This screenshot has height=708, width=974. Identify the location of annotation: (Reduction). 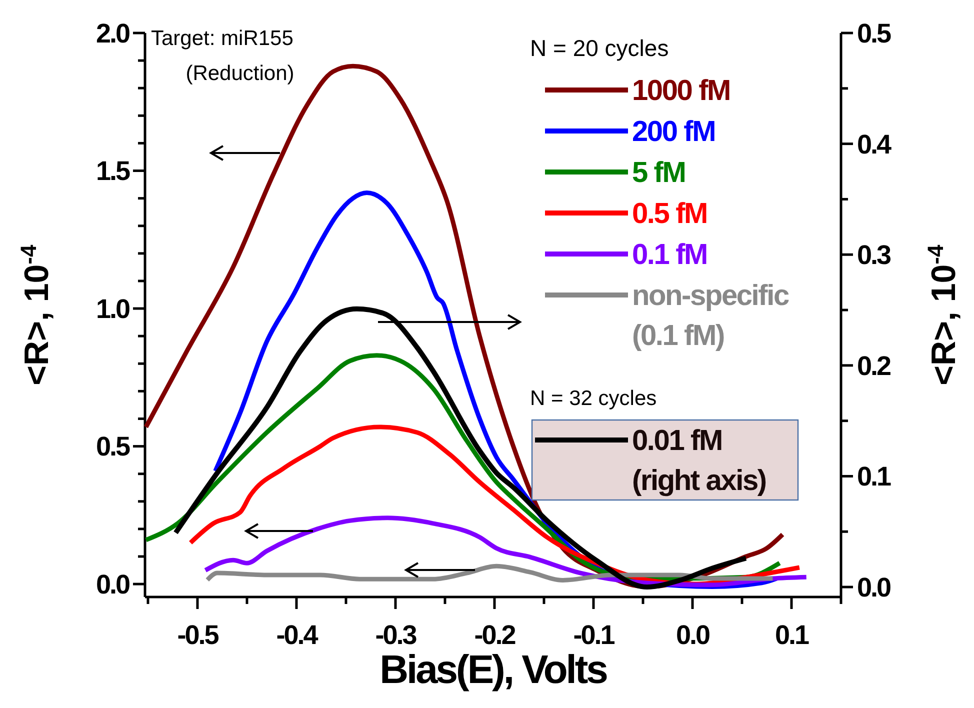
(240, 73).